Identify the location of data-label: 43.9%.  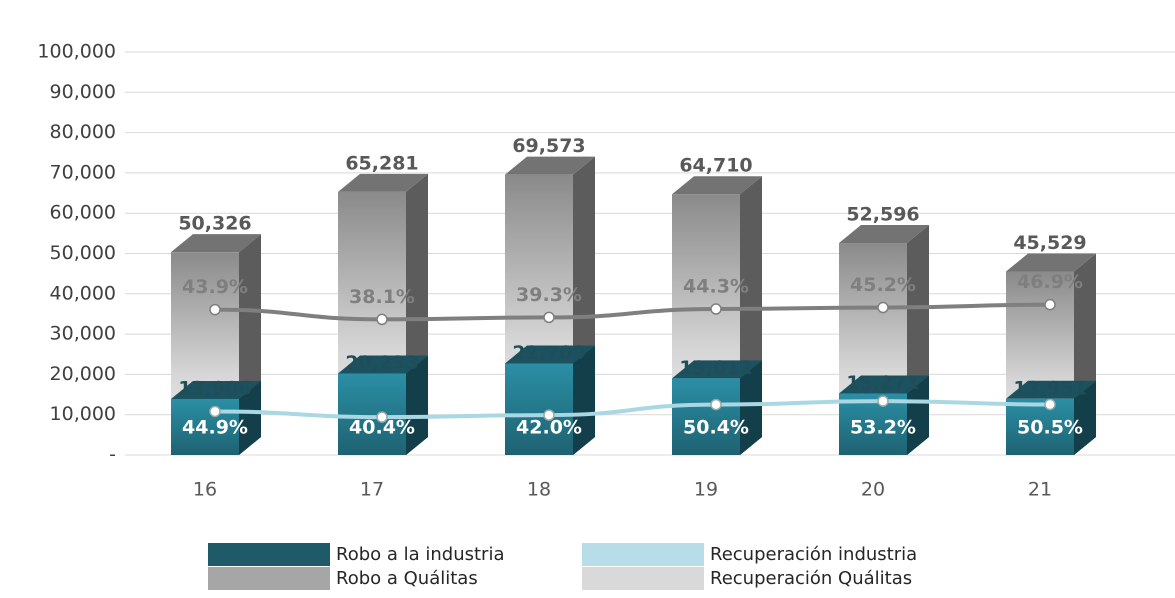
(215, 287).